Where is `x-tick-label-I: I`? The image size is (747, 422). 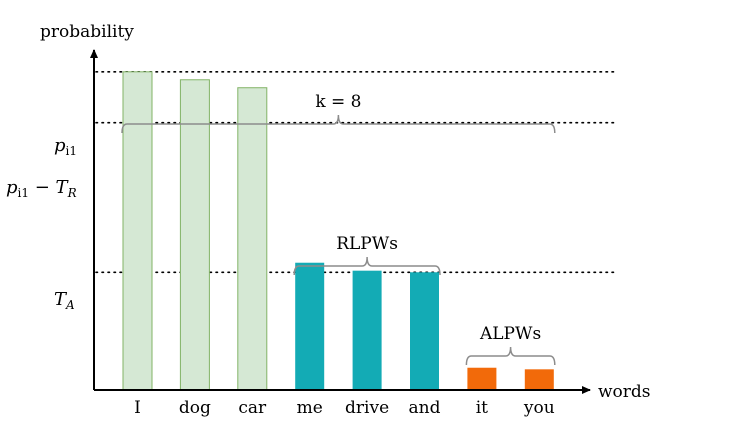
x-tick-label-I: I is located at coordinates (137, 408).